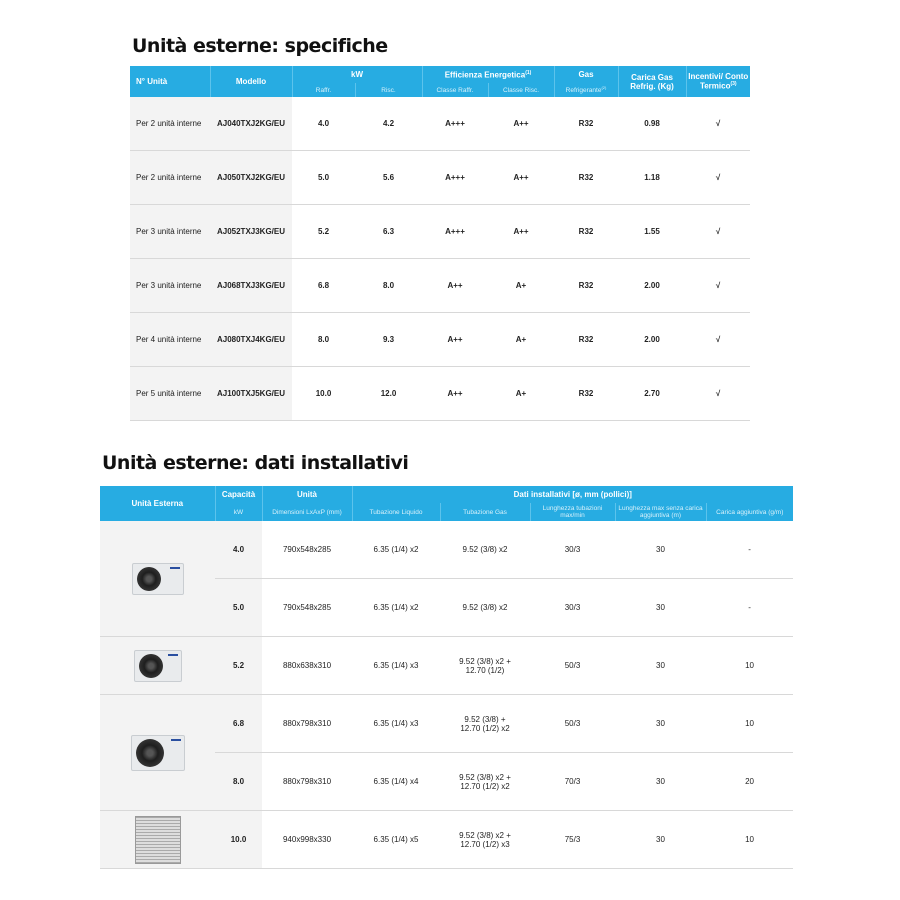 The width and height of the screenshot is (900, 900). What do you see at coordinates (572, 781) in the screenshot?
I see `cell-lunghezza: 70/3` at bounding box center [572, 781].